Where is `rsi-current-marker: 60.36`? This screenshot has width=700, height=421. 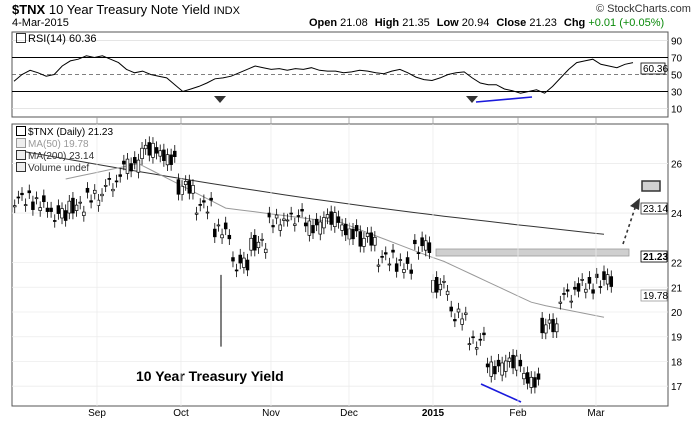
rsi-current-marker: 60.36 is located at coordinates (654, 68).